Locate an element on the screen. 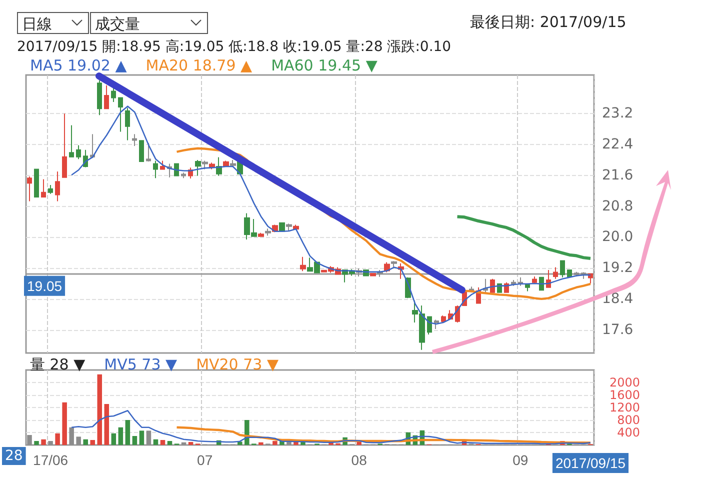  y-tick-label: 22.4 is located at coordinates (618, 144).